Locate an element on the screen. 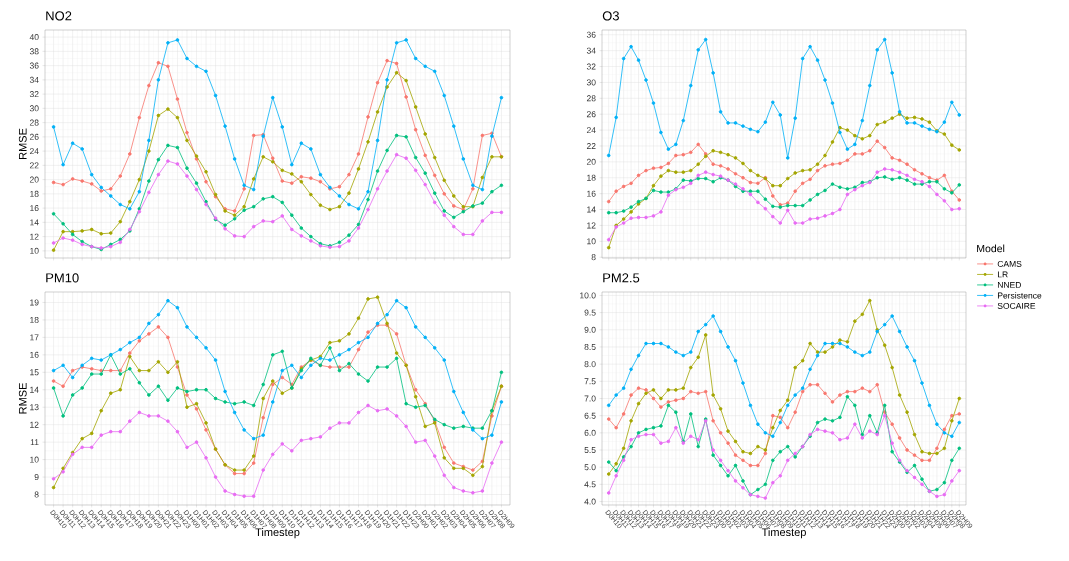 This screenshot has height=561, width=1069. y-tick-label: 17 is located at coordinates (34, 337).